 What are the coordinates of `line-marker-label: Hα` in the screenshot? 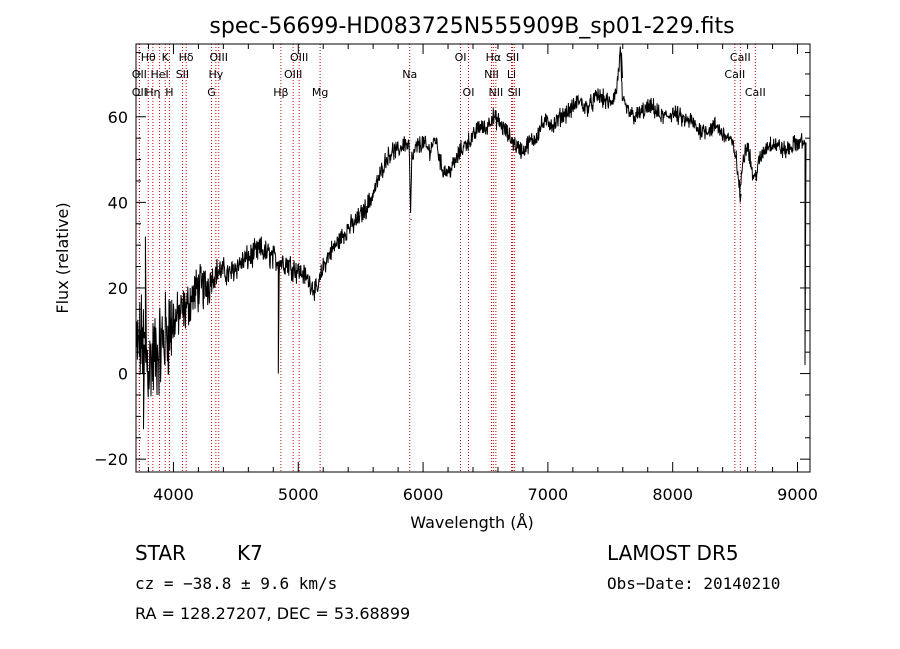 It's located at (494, 57).